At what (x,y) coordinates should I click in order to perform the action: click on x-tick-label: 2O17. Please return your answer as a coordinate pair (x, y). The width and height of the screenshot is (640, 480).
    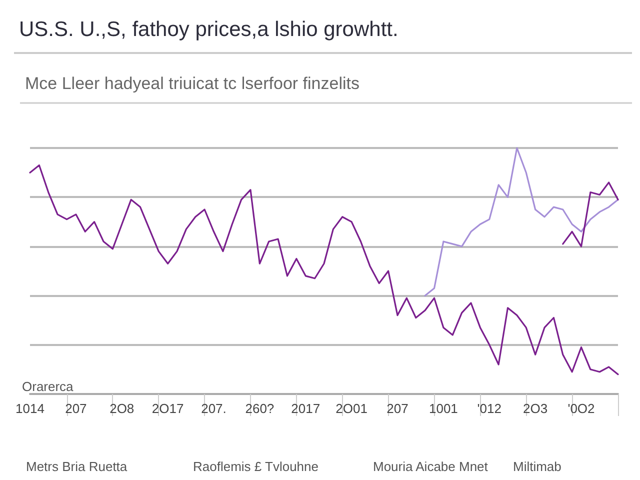
    Looking at the image, I should click on (168, 408).